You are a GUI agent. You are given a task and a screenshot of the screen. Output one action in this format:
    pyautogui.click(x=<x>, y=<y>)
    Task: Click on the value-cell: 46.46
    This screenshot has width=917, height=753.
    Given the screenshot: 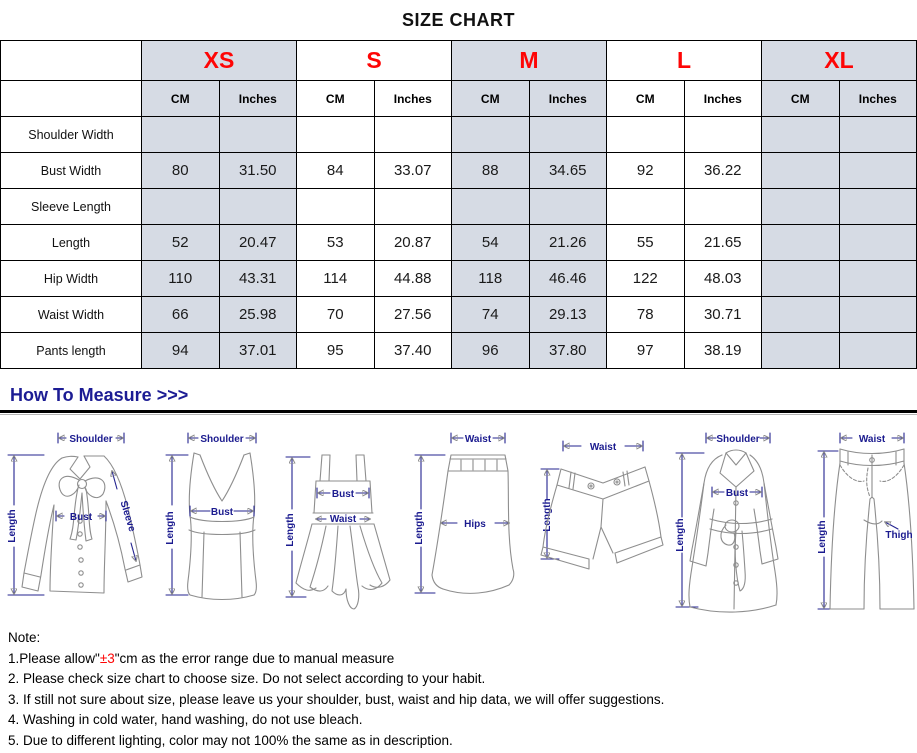 What is the action you would take?
    pyautogui.click(x=567, y=278)
    